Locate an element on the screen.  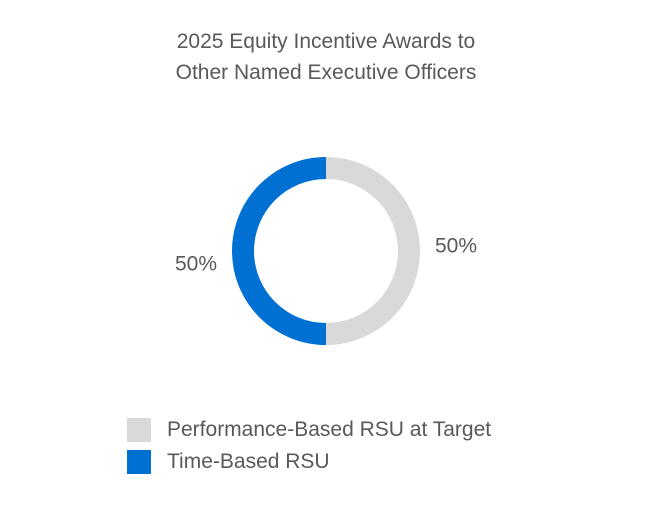
chart-title-line-2: Other Named Executive Officers is located at coordinates (326, 72).